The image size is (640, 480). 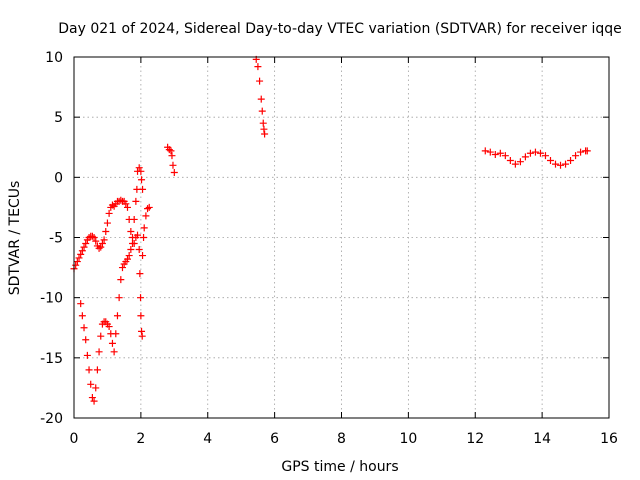 What do you see at coordinates (51, 419) in the screenshot?
I see `y-tick-label: -20` at bounding box center [51, 419].